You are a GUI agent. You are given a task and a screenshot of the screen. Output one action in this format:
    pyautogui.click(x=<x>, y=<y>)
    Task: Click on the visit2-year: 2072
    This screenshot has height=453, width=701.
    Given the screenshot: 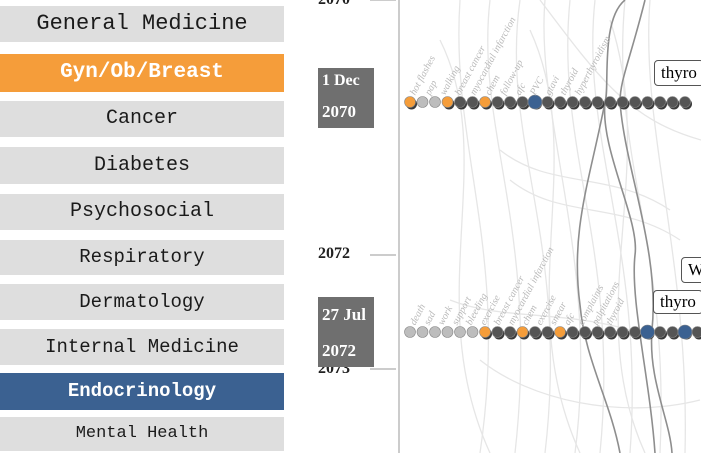 What is the action you would take?
    pyautogui.click(x=339, y=350)
    